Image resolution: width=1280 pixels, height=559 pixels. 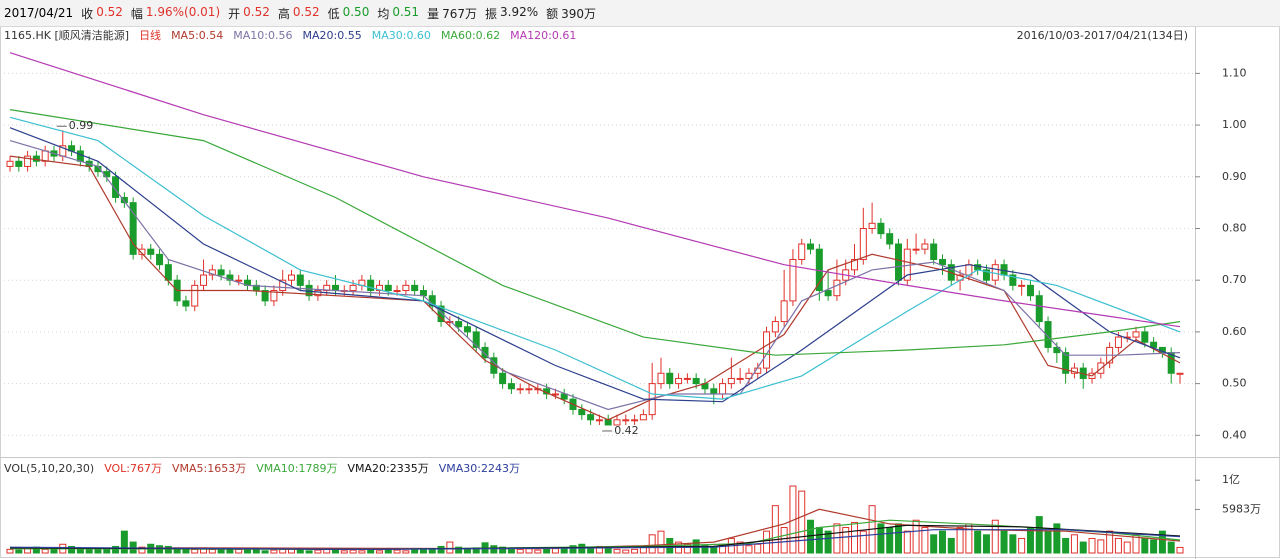 What do you see at coordinates (1234, 124) in the screenshot?
I see `y-tick-label: 1.00` at bounding box center [1234, 124].